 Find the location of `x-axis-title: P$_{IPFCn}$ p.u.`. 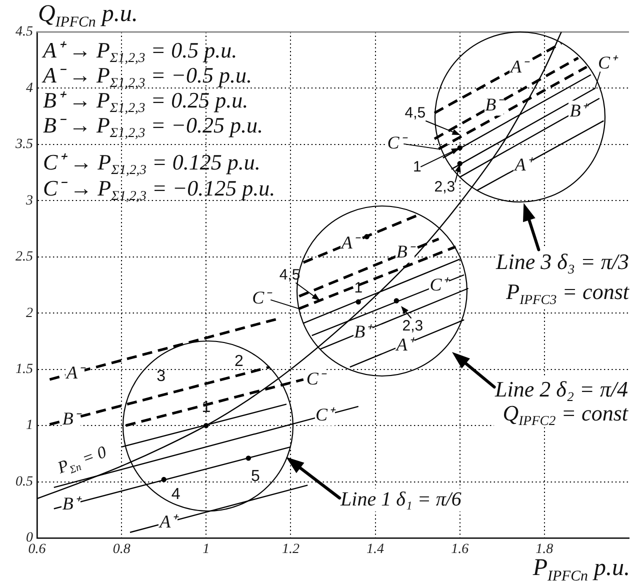

x-axis-title: P$_{IPFCn}$ p.u. is located at coordinates (581, 569).